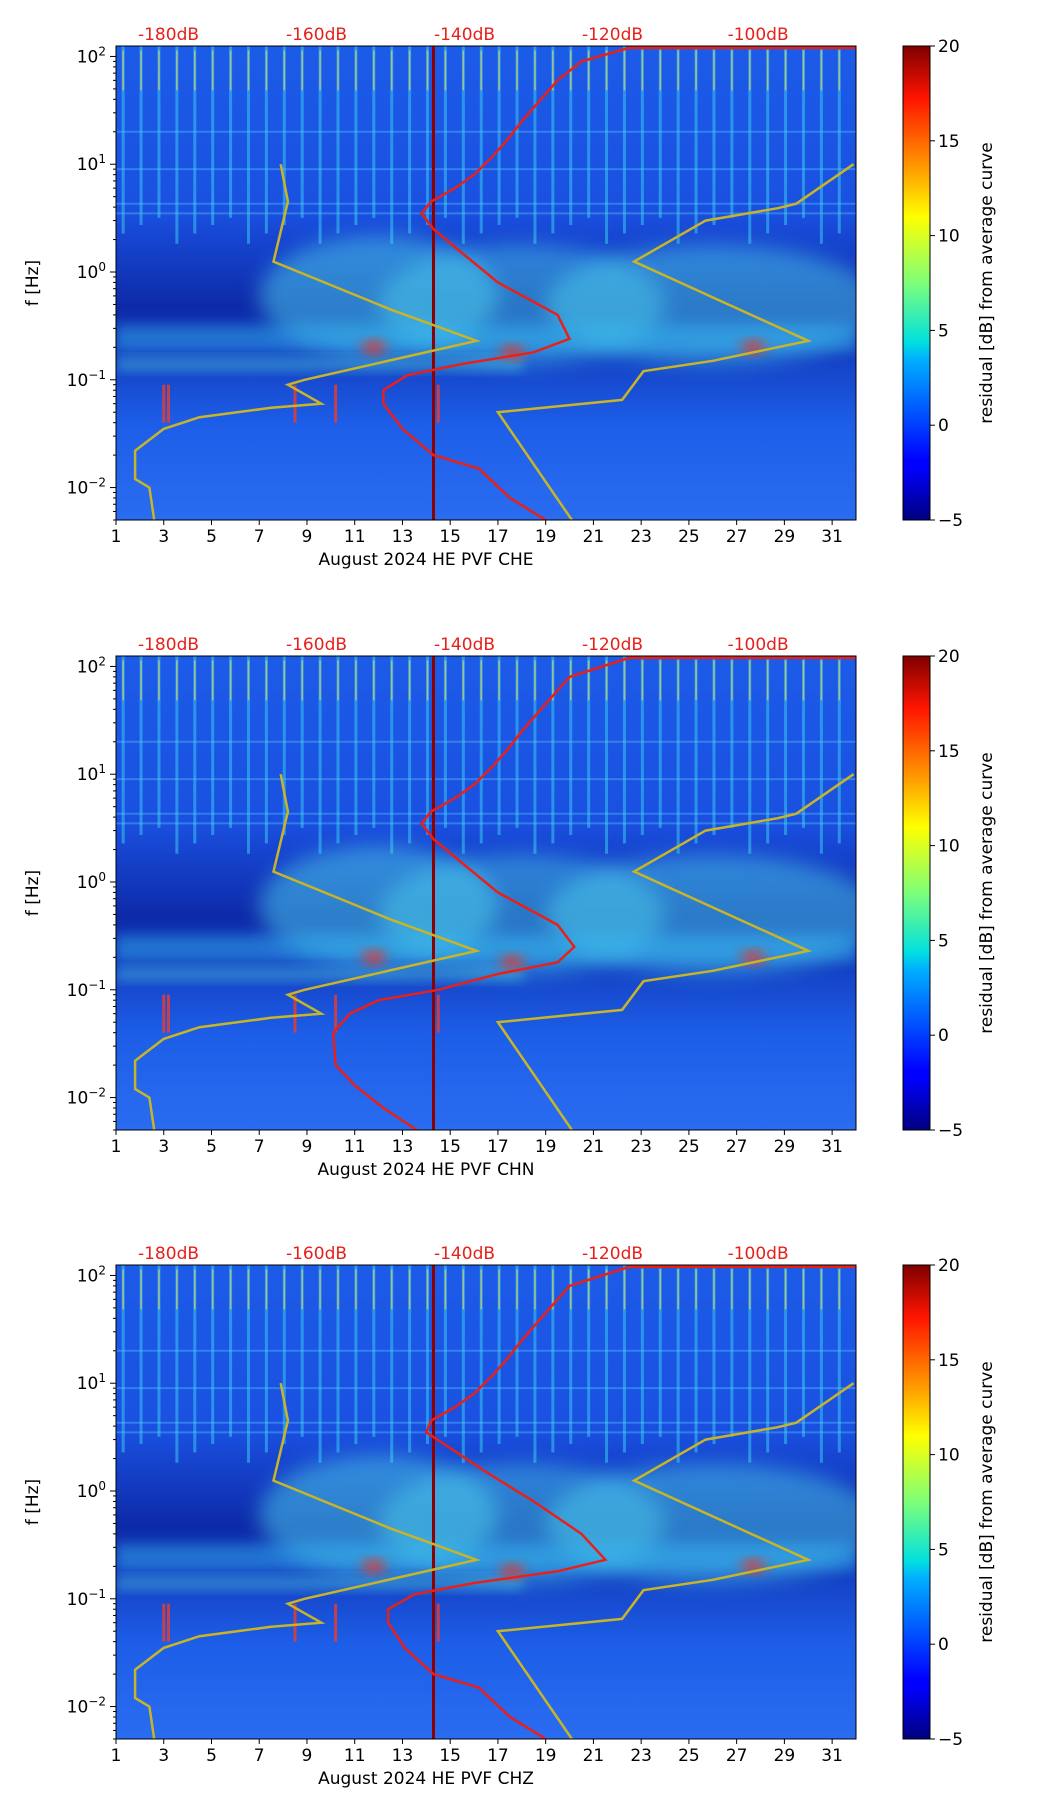 The height and width of the screenshot is (1806, 1052). Describe the element at coordinates (949, 1266) in the screenshot. I see `colorbar-tick-label: 20` at that location.